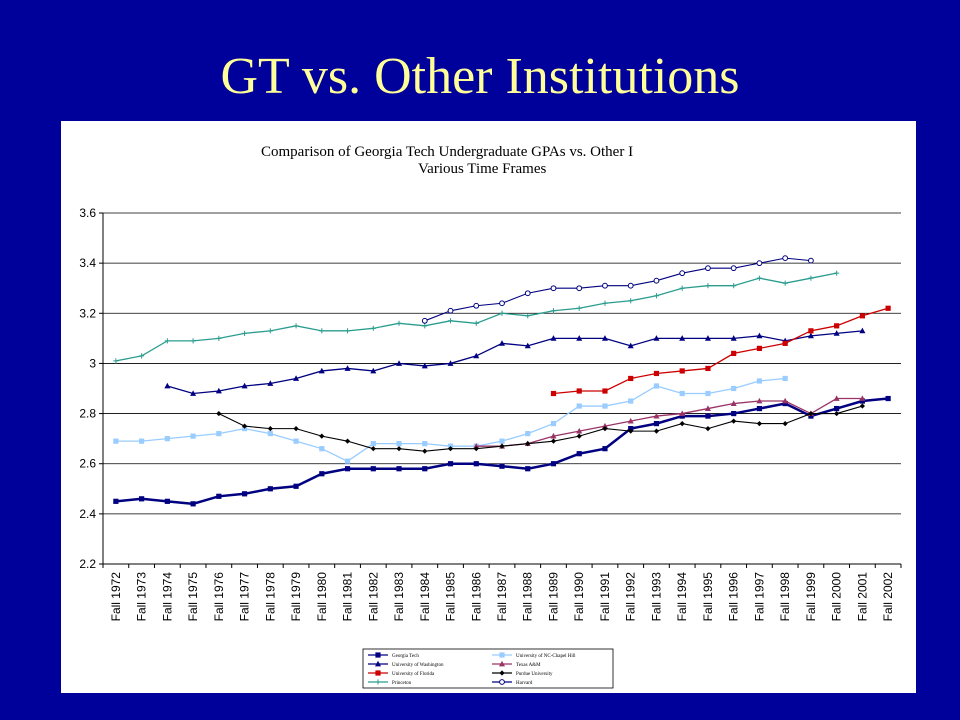  Describe the element at coordinates (87, 514) in the screenshot. I see `y-tick-label: 2.4` at that location.